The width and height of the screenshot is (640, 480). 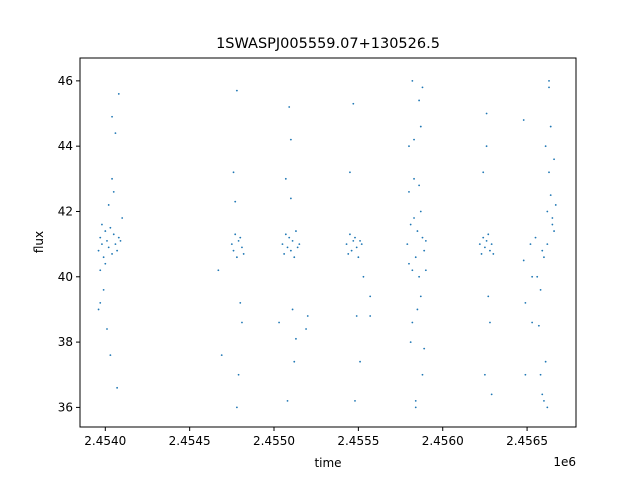 What do you see at coordinates (358, 441) in the screenshot?
I see `x-tick-label: 2.4555` at bounding box center [358, 441].